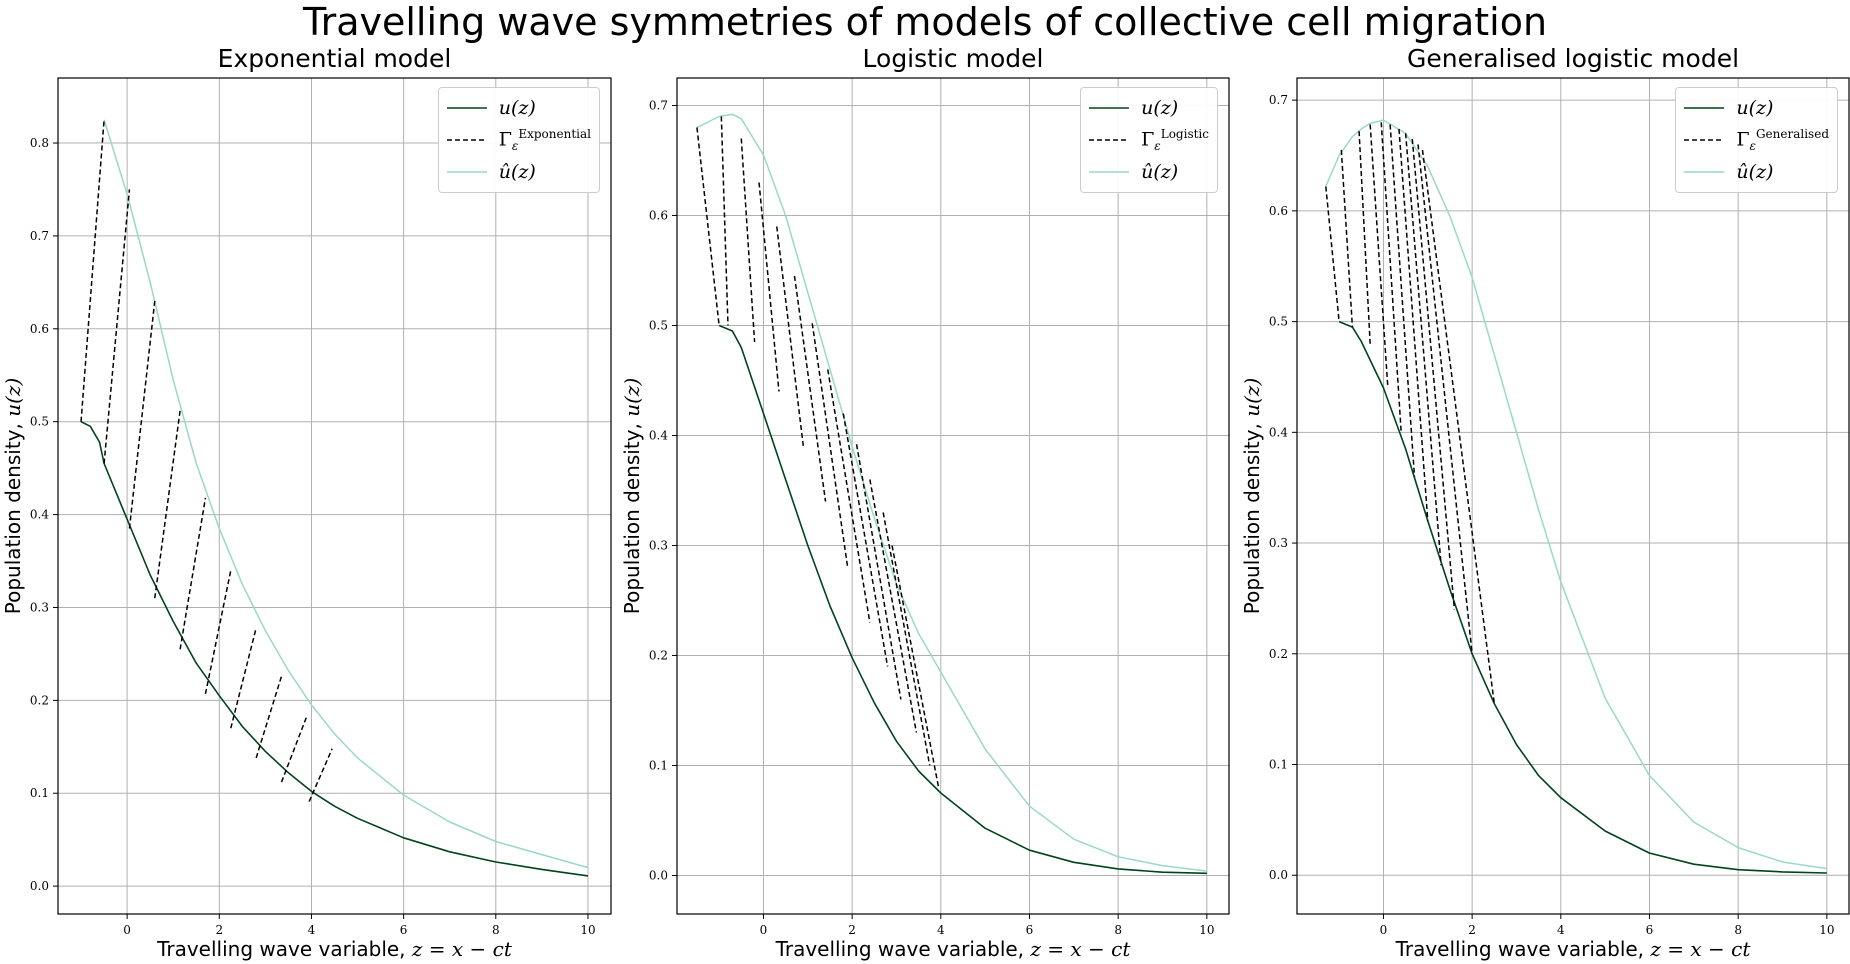 The width and height of the screenshot is (1850, 964). Describe the element at coordinates (953, 58) in the screenshot. I see `panel-title: Logistic model` at that location.